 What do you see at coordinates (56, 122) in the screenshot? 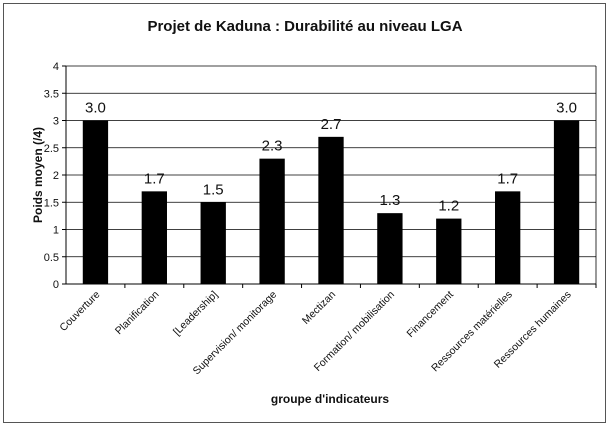
I see `y-tick-label: 3` at bounding box center [56, 122].